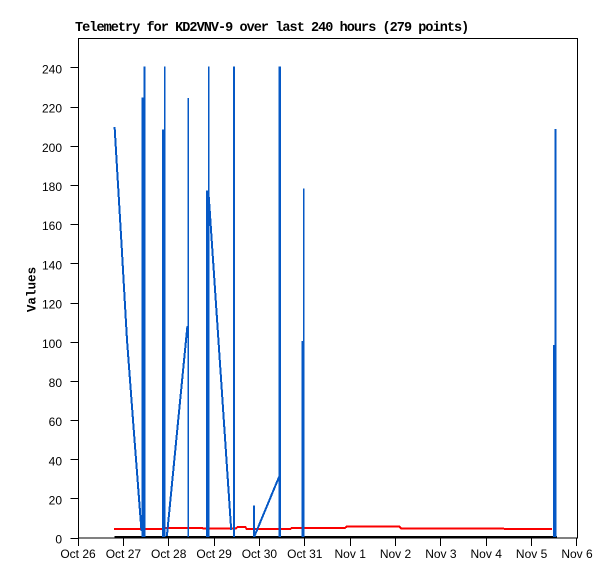  What do you see at coordinates (52, 344) in the screenshot?
I see `svg-text: 100` at bounding box center [52, 344].